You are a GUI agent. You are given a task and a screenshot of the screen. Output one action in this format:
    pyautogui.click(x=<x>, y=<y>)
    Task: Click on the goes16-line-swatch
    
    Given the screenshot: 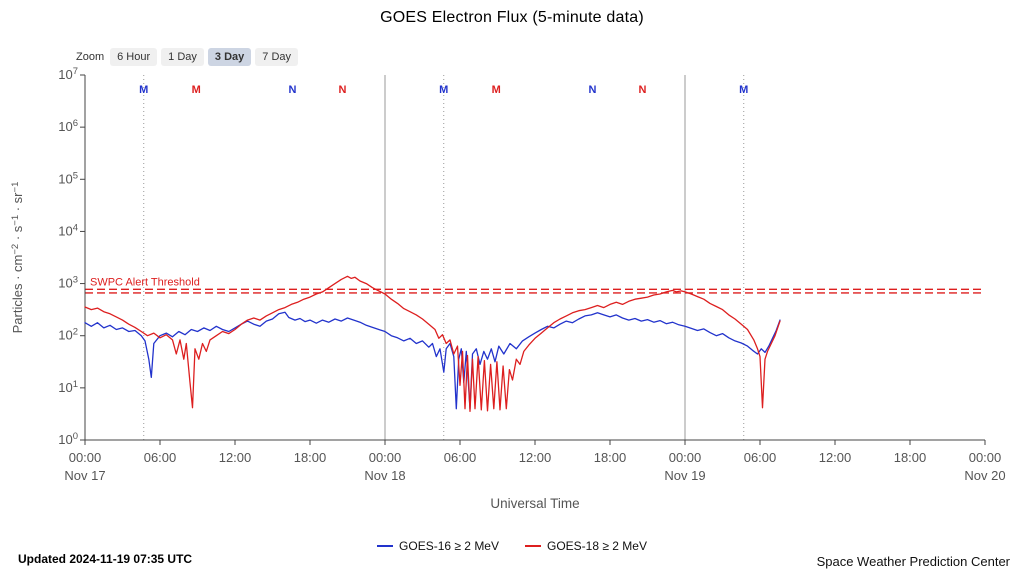 What is the action you would take?
    pyautogui.click(x=385, y=546)
    